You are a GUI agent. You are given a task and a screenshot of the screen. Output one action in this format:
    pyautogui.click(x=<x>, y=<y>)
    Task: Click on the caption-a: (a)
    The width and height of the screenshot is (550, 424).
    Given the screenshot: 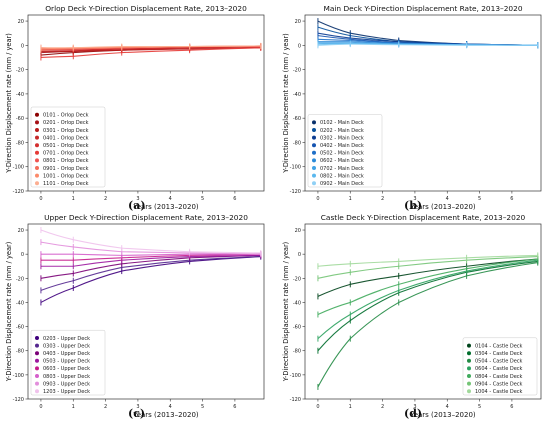 What is the action you would take?
    pyautogui.click(x=137, y=205)
    